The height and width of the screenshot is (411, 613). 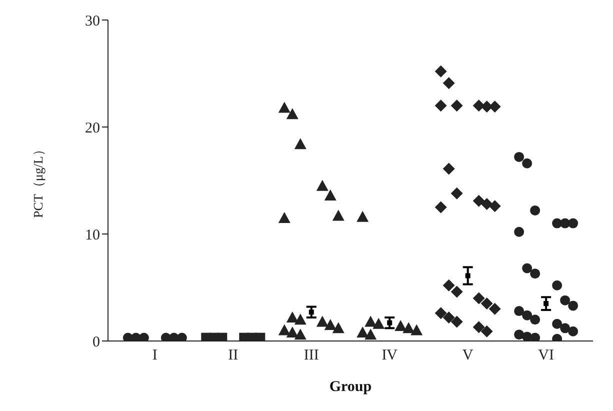 I want to click on x-tick-label: III, so click(x=311, y=356).